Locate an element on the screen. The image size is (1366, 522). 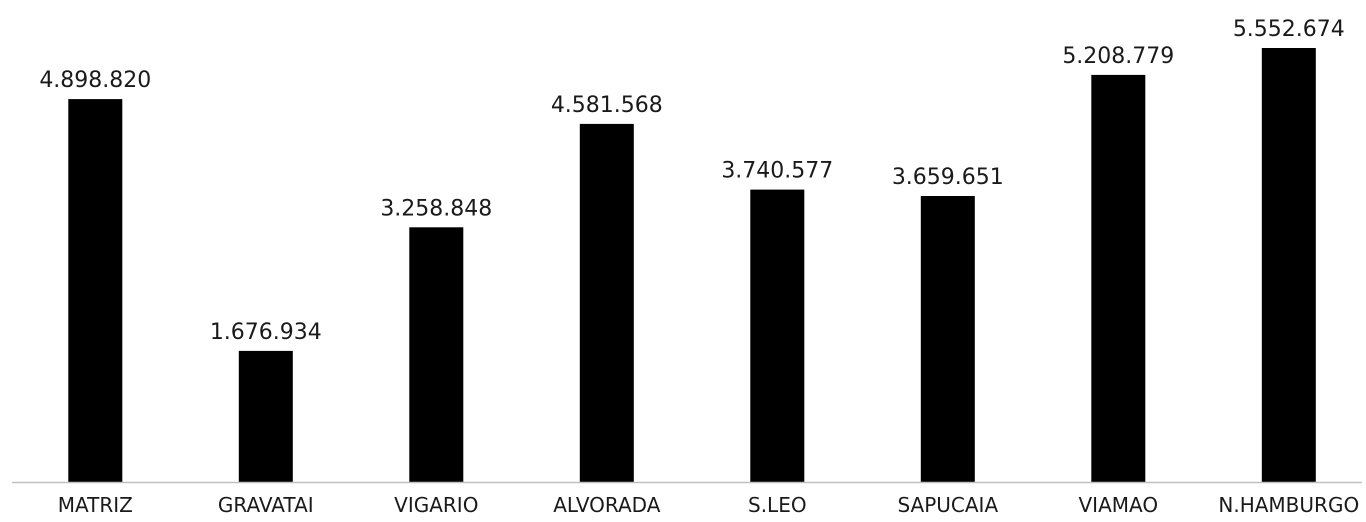
bar-viamao is located at coordinates (1118, 278).